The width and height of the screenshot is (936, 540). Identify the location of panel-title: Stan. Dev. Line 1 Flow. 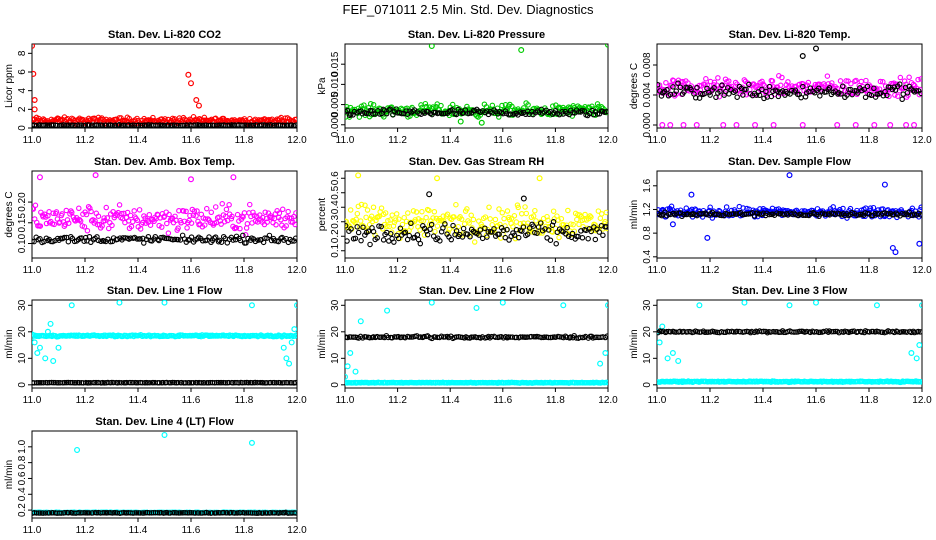
(165, 291).